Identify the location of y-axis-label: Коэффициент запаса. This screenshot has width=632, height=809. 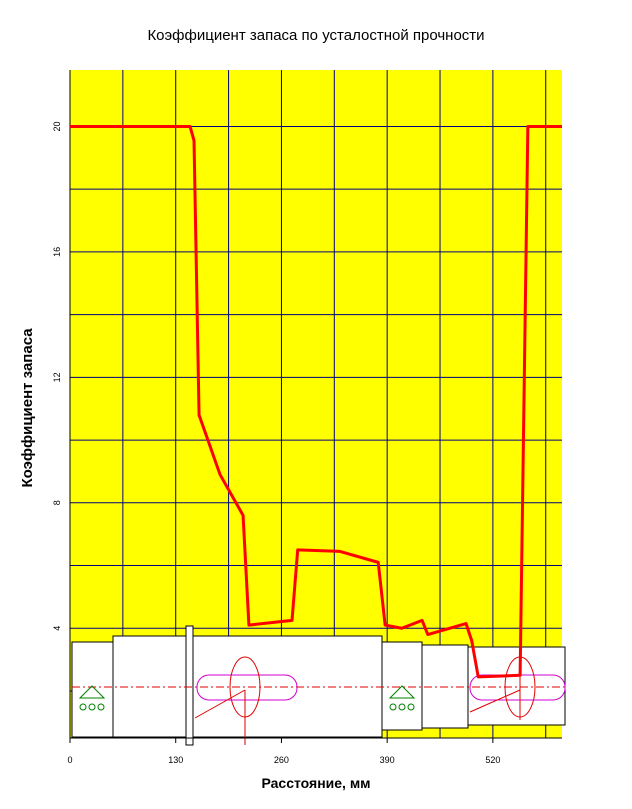
(27, 408).